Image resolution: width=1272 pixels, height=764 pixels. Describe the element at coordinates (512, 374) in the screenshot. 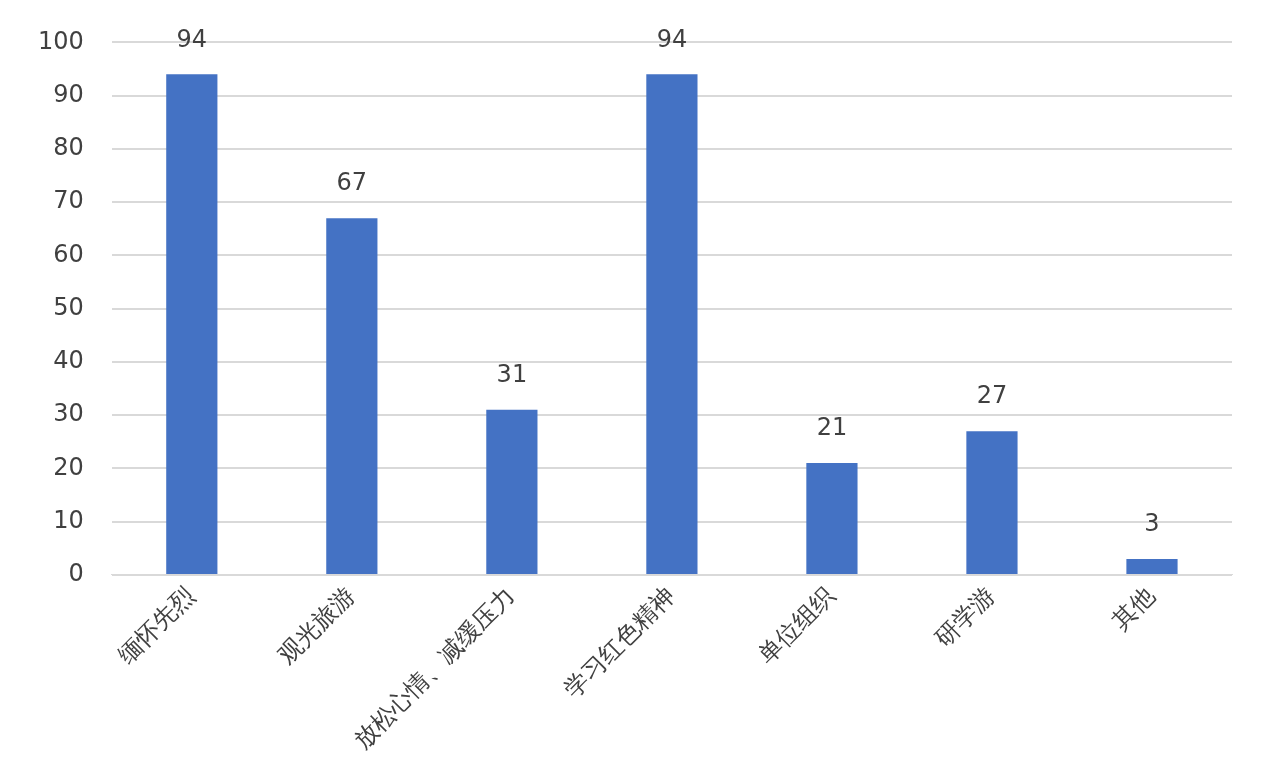

I see `data-label: 31` at that location.